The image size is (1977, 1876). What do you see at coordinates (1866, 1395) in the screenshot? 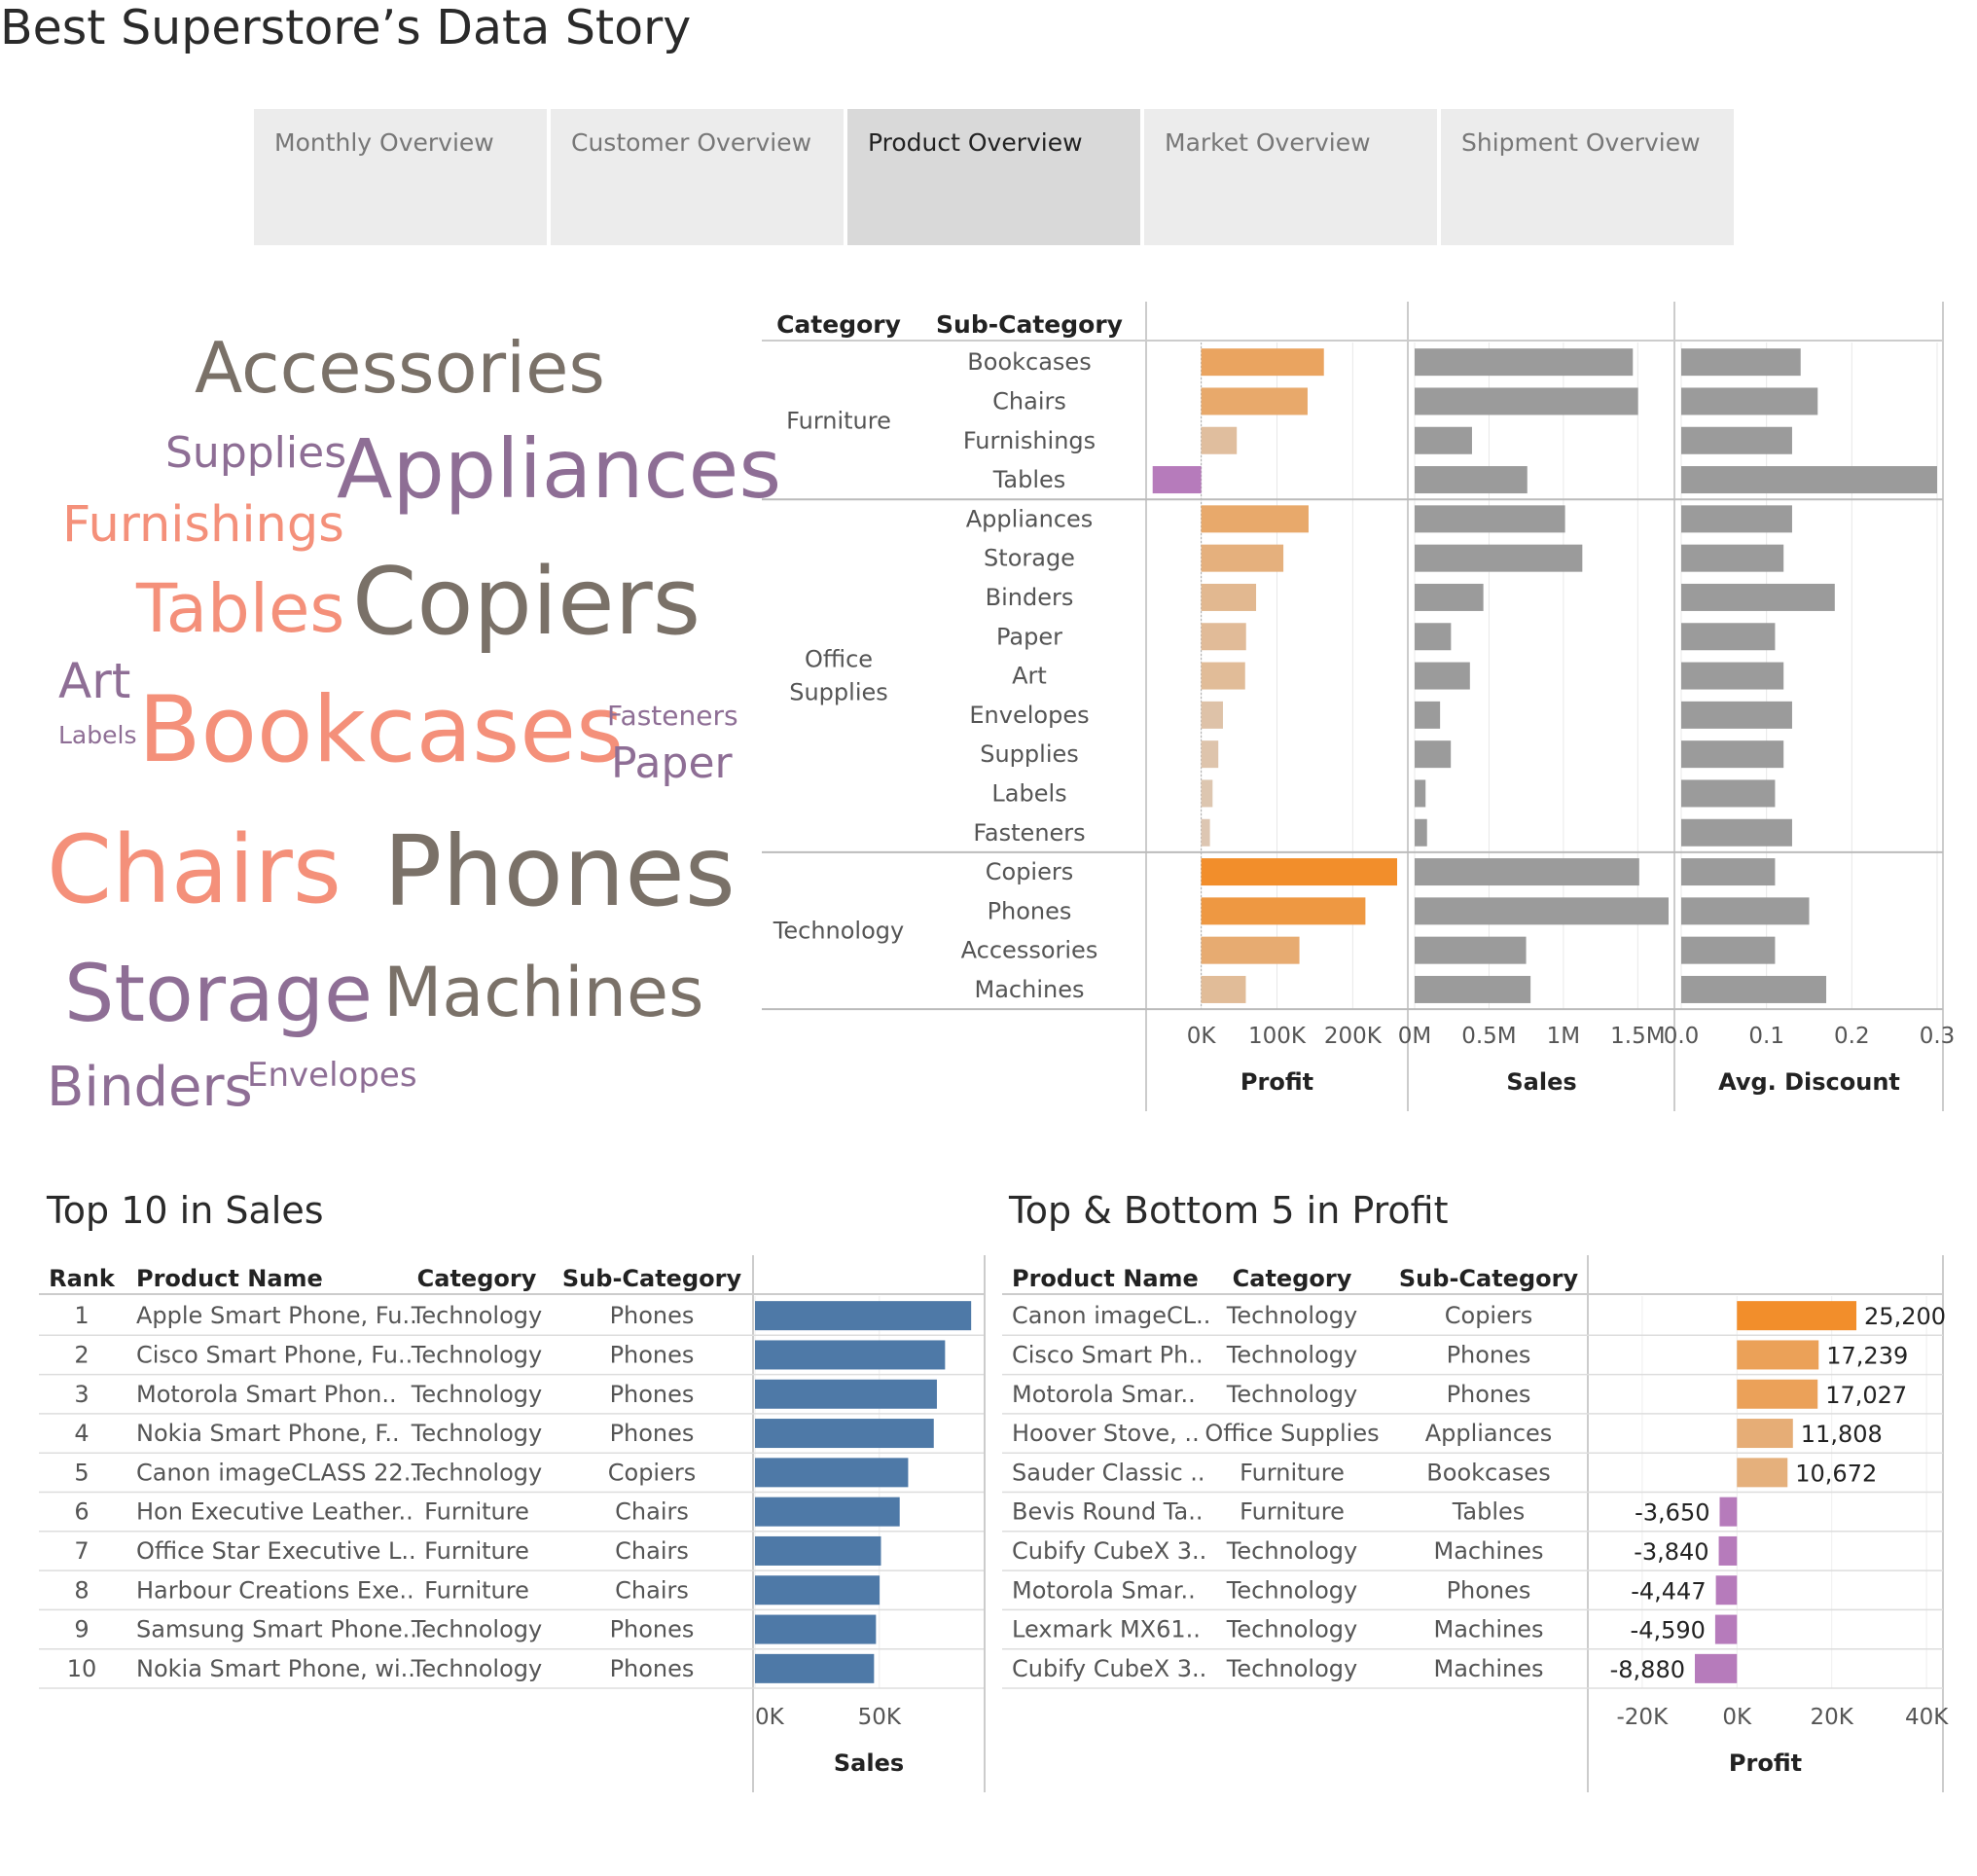
I see `profit-data-label: 17,027` at bounding box center [1866, 1395].